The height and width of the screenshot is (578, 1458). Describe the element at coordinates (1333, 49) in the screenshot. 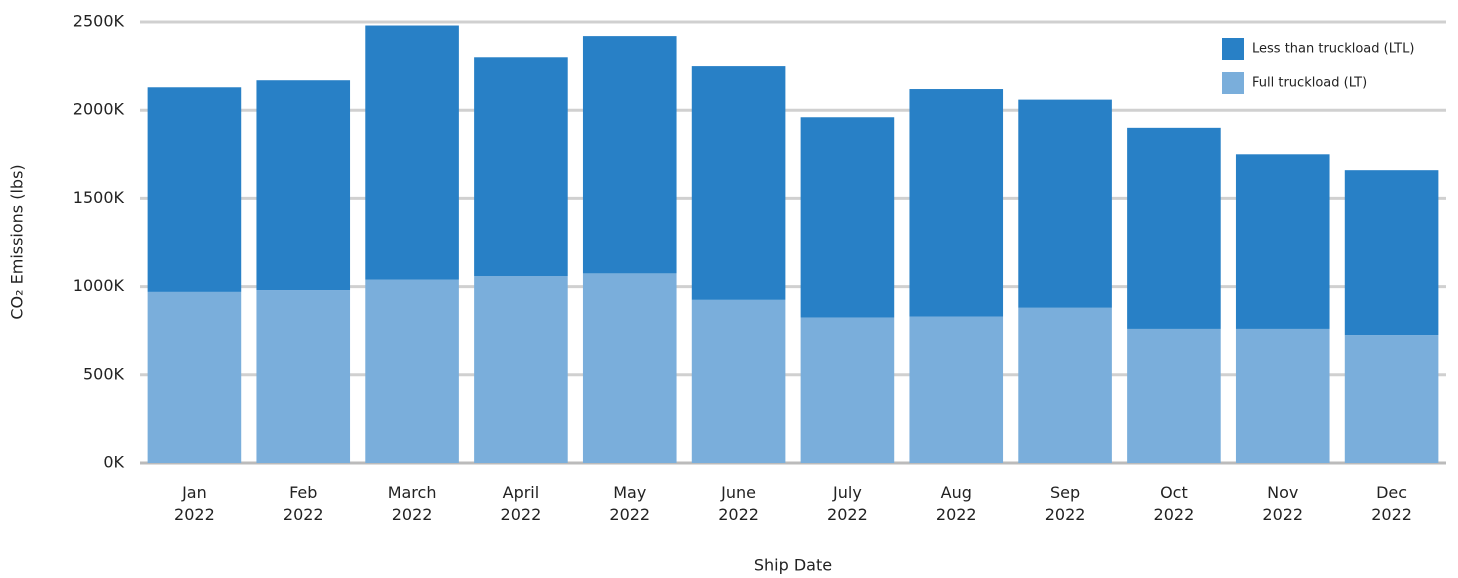

I see `legend-label: Less than truckload (LTL)` at that location.